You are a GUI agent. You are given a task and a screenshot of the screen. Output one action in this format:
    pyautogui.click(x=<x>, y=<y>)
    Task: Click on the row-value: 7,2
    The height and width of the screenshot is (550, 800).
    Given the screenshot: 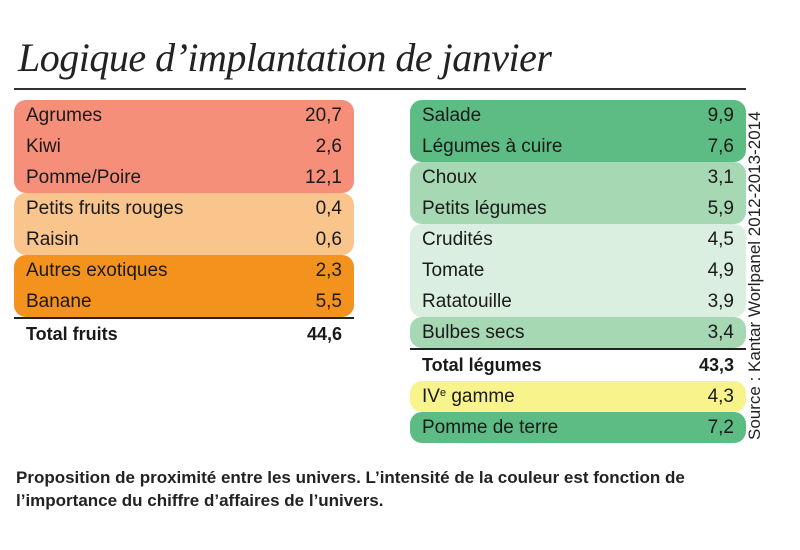 What is the action you would take?
    pyautogui.click(x=720, y=427)
    